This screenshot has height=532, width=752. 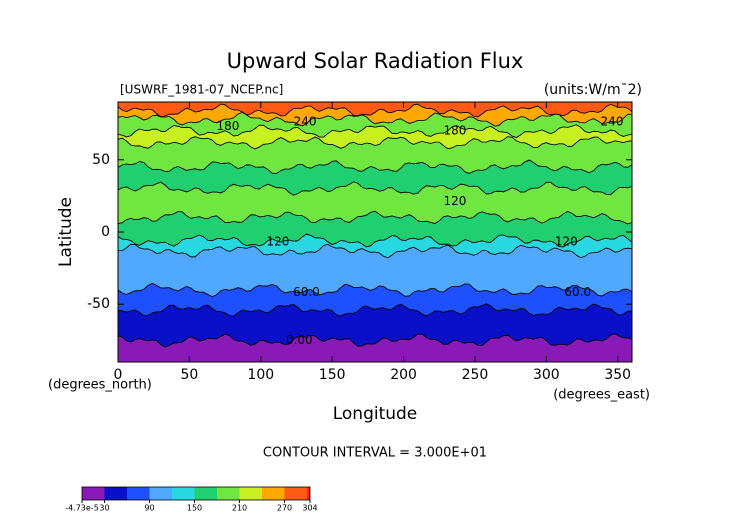 What do you see at coordinates (118, 375) in the screenshot?
I see `x-tick-label: 0` at bounding box center [118, 375].